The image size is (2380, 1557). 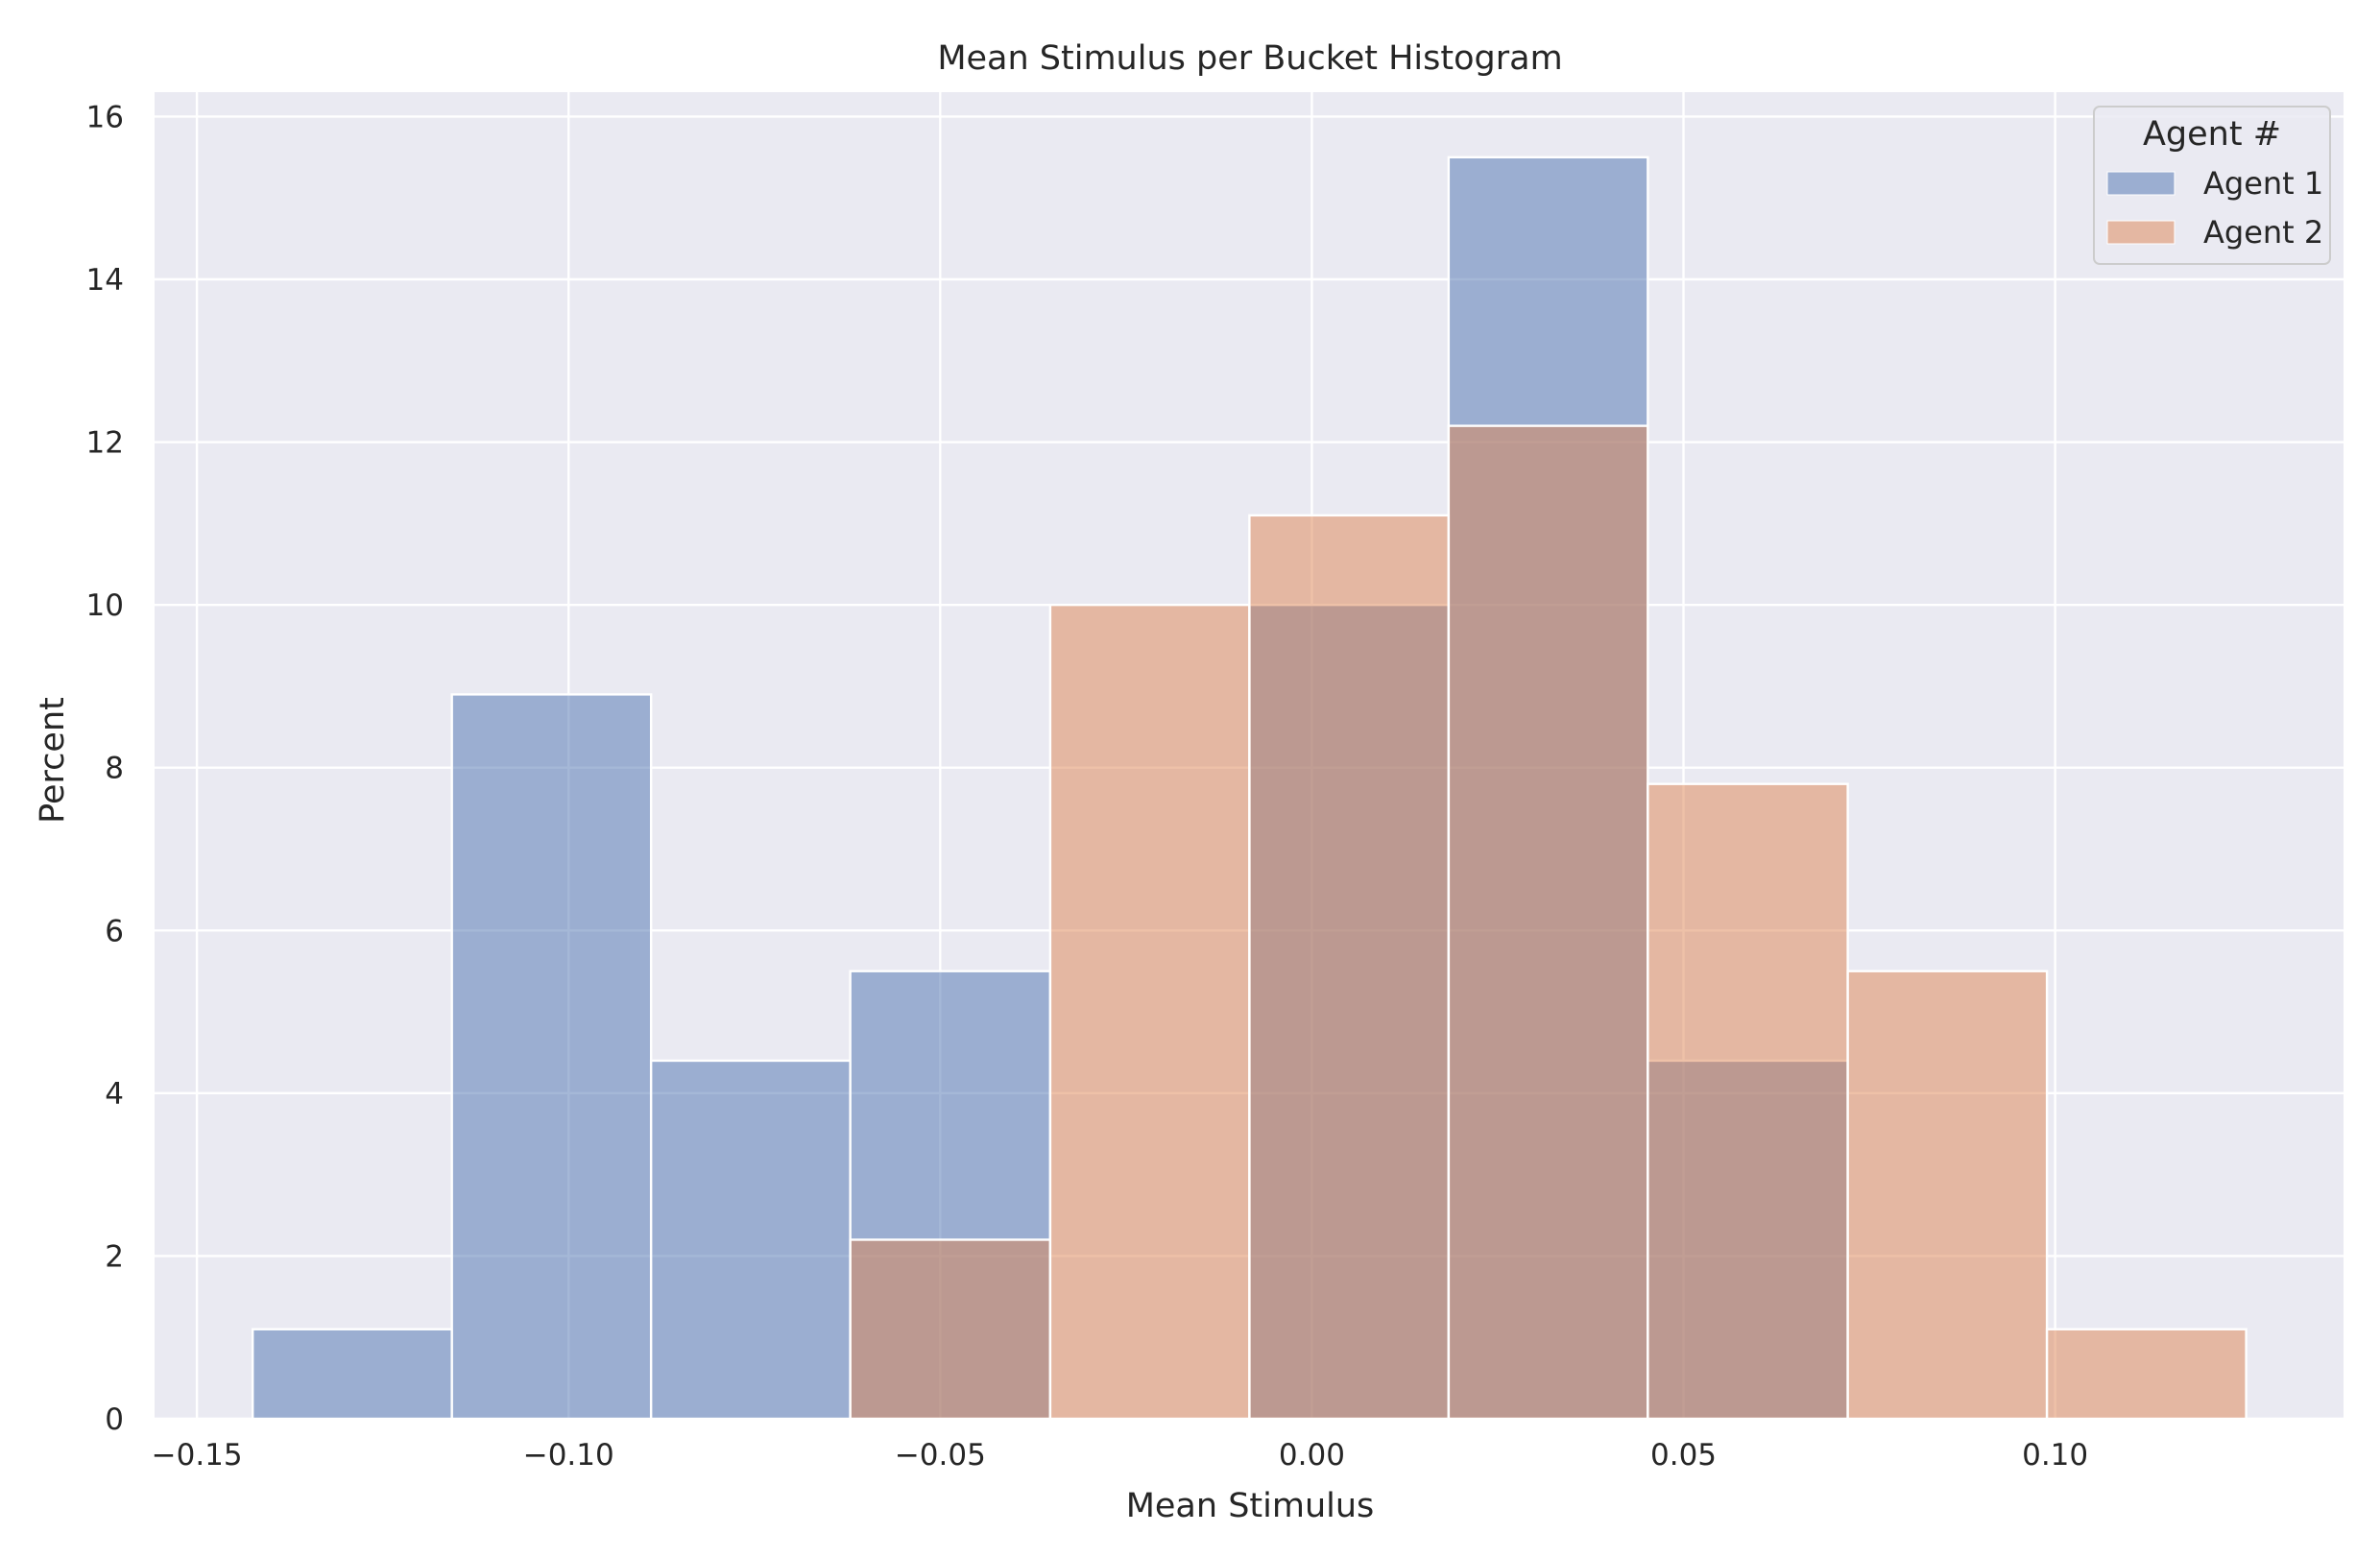 I want to click on y-tick-label: 8, so click(x=115, y=769).